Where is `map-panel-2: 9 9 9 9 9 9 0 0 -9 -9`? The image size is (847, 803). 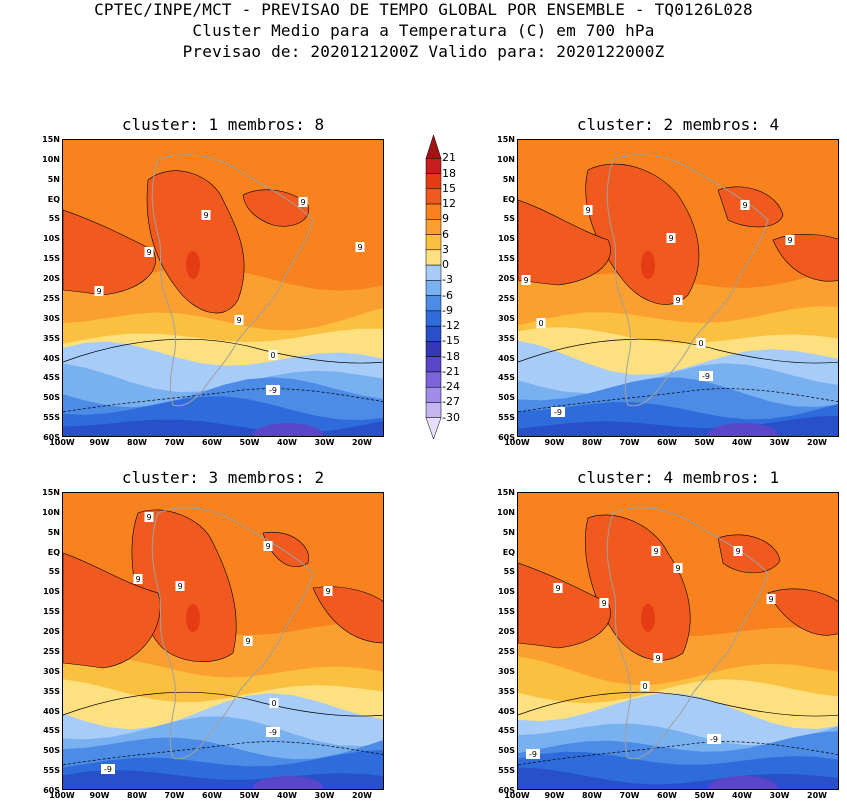 map-panel-2: 9 9 9 9 9 9 0 0 -9 -9 is located at coordinates (678, 288).